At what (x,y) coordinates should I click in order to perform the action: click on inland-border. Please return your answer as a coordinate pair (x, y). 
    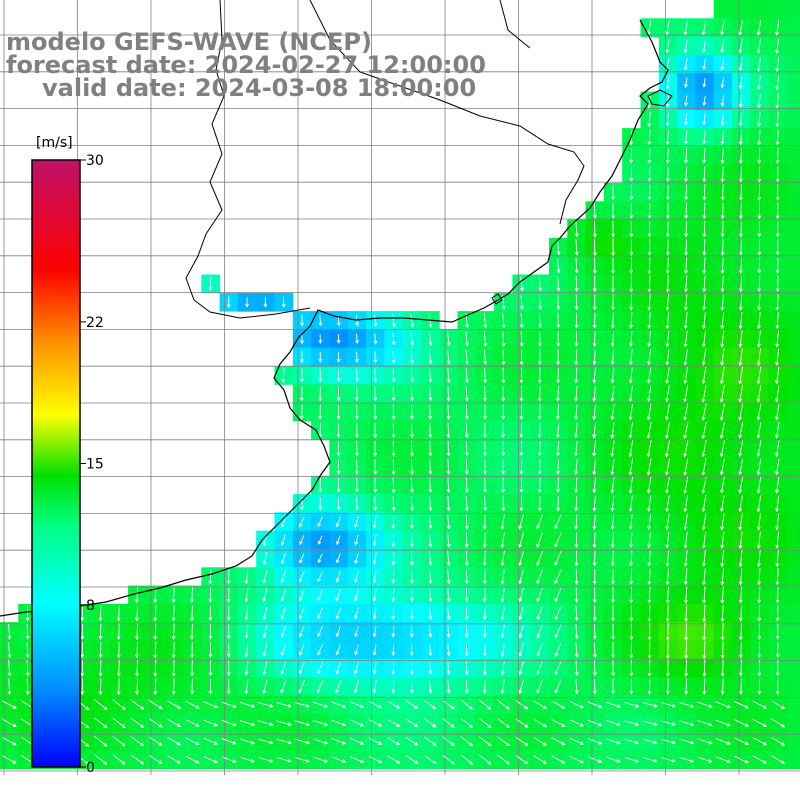
    Looking at the image, I should click on (248, 159).